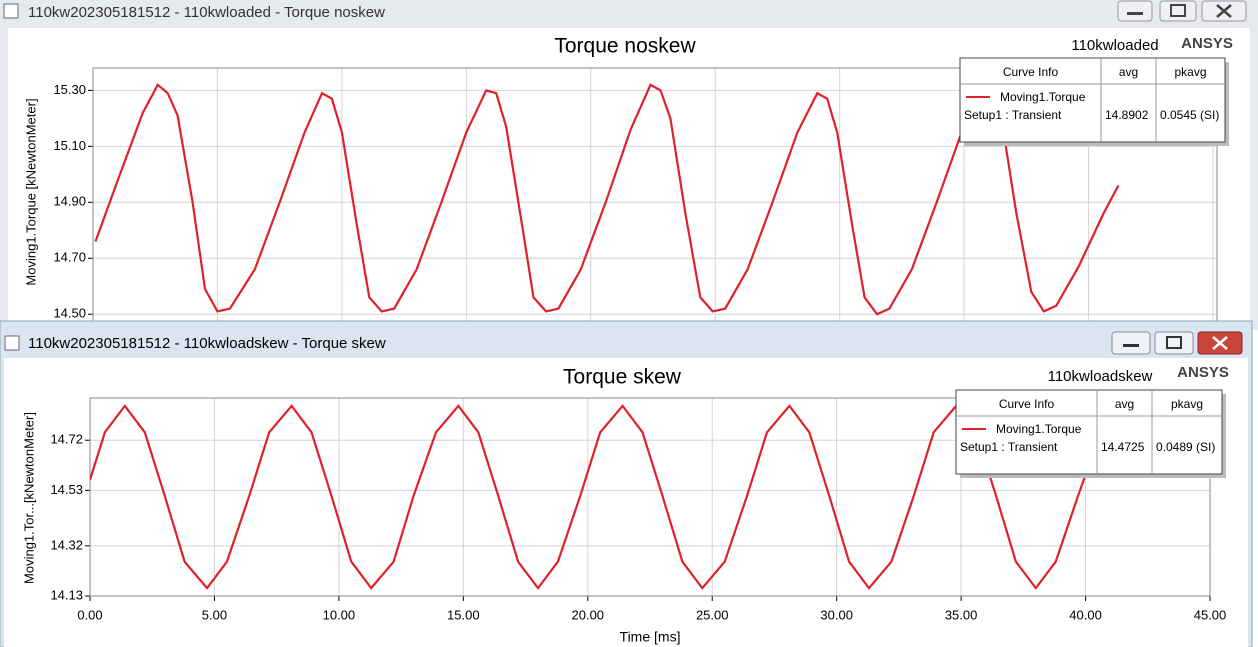 Image resolution: width=1258 pixels, height=647 pixels. What do you see at coordinates (89, 614) in the screenshot?
I see `x-tick-label: 0.00` at bounding box center [89, 614].